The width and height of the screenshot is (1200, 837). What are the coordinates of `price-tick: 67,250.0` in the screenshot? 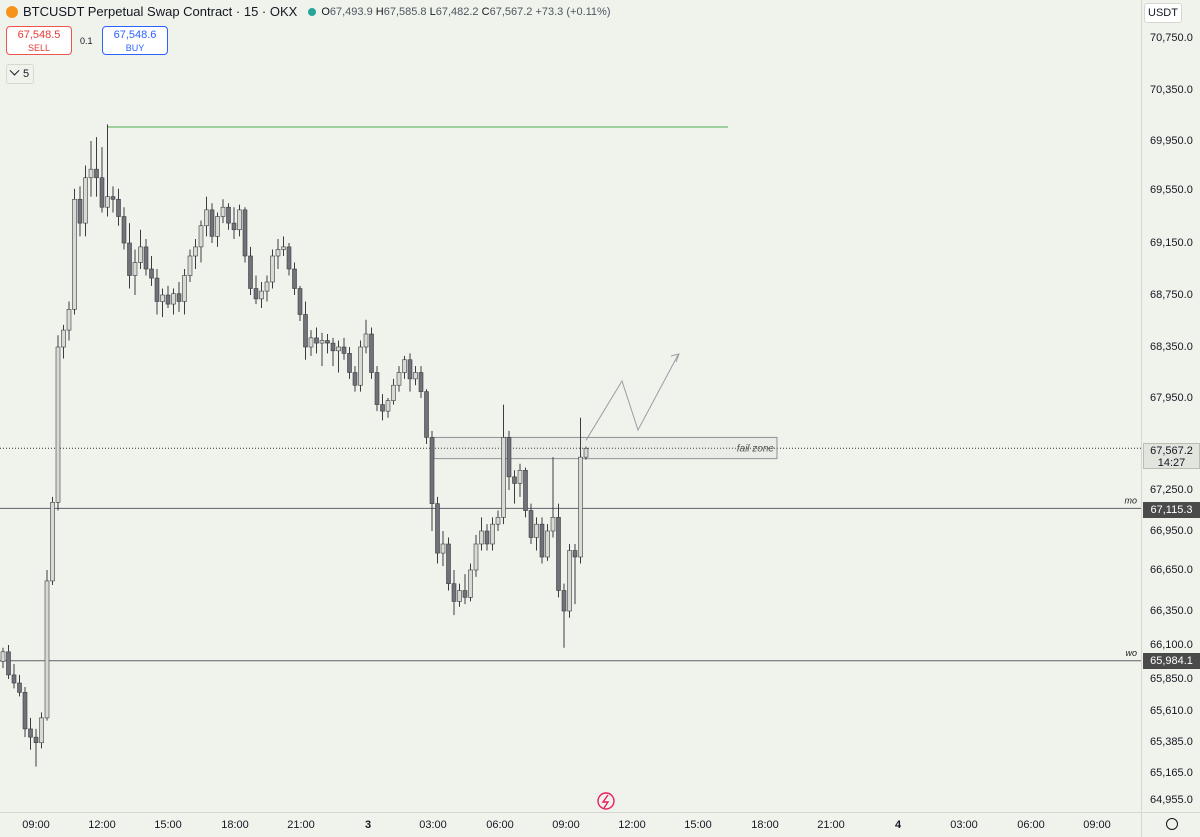 It's located at (1171, 490).